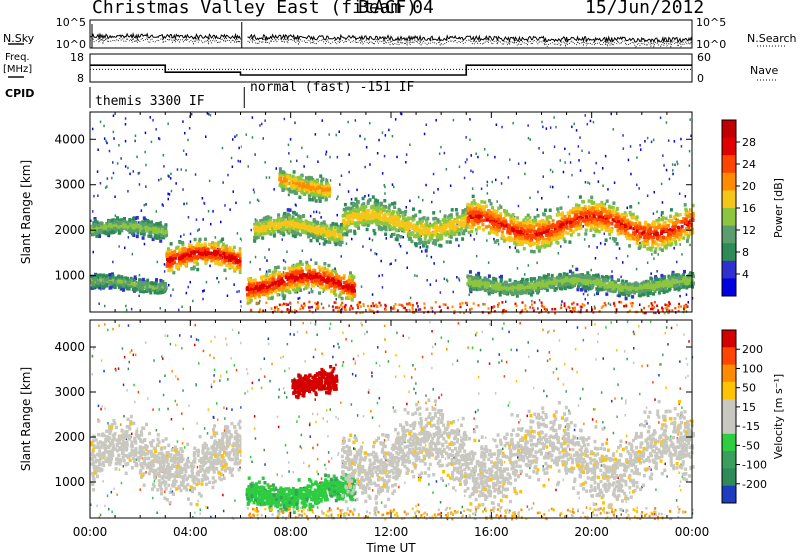 The width and height of the screenshot is (800, 554). I want to click on freq-tick-top: 18, so click(77, 57).